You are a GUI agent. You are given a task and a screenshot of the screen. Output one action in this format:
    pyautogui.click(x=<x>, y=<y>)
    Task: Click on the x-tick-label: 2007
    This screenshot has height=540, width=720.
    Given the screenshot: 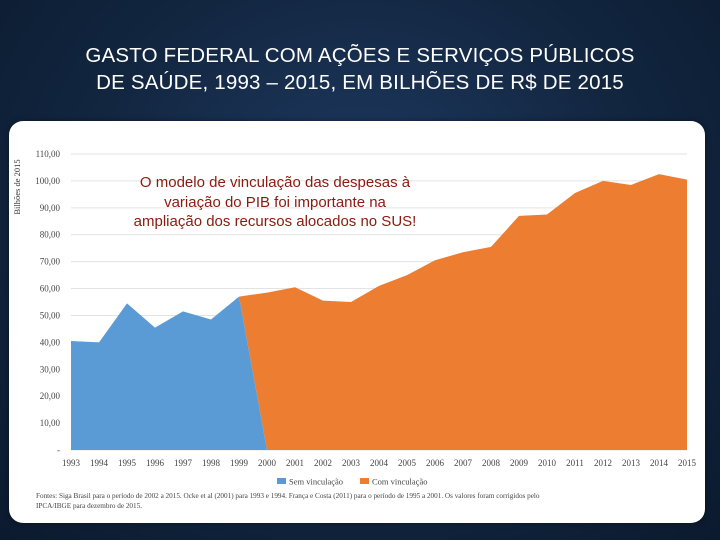 What is the action you would take?
    pyautogui.click(x=463, y=463)
    